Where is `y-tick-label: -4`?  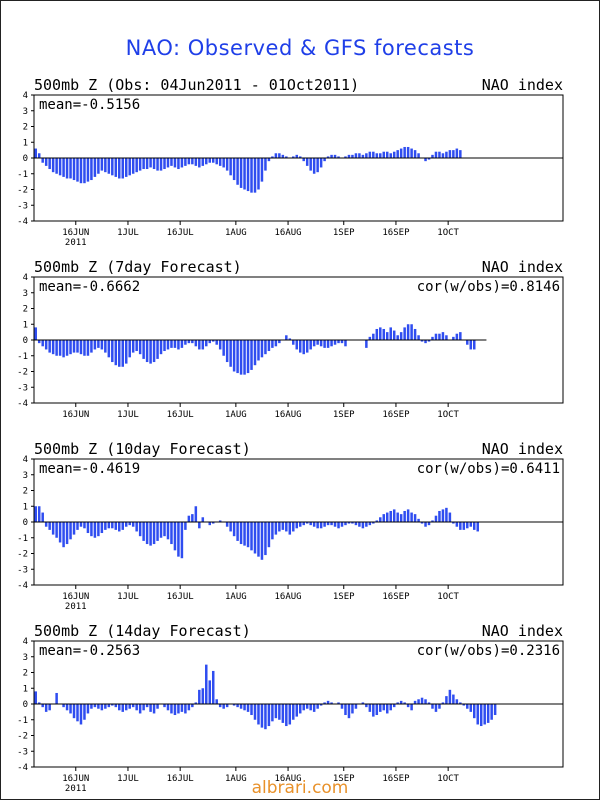 y-tick-label: -4 is located at coordinates (22, 768).